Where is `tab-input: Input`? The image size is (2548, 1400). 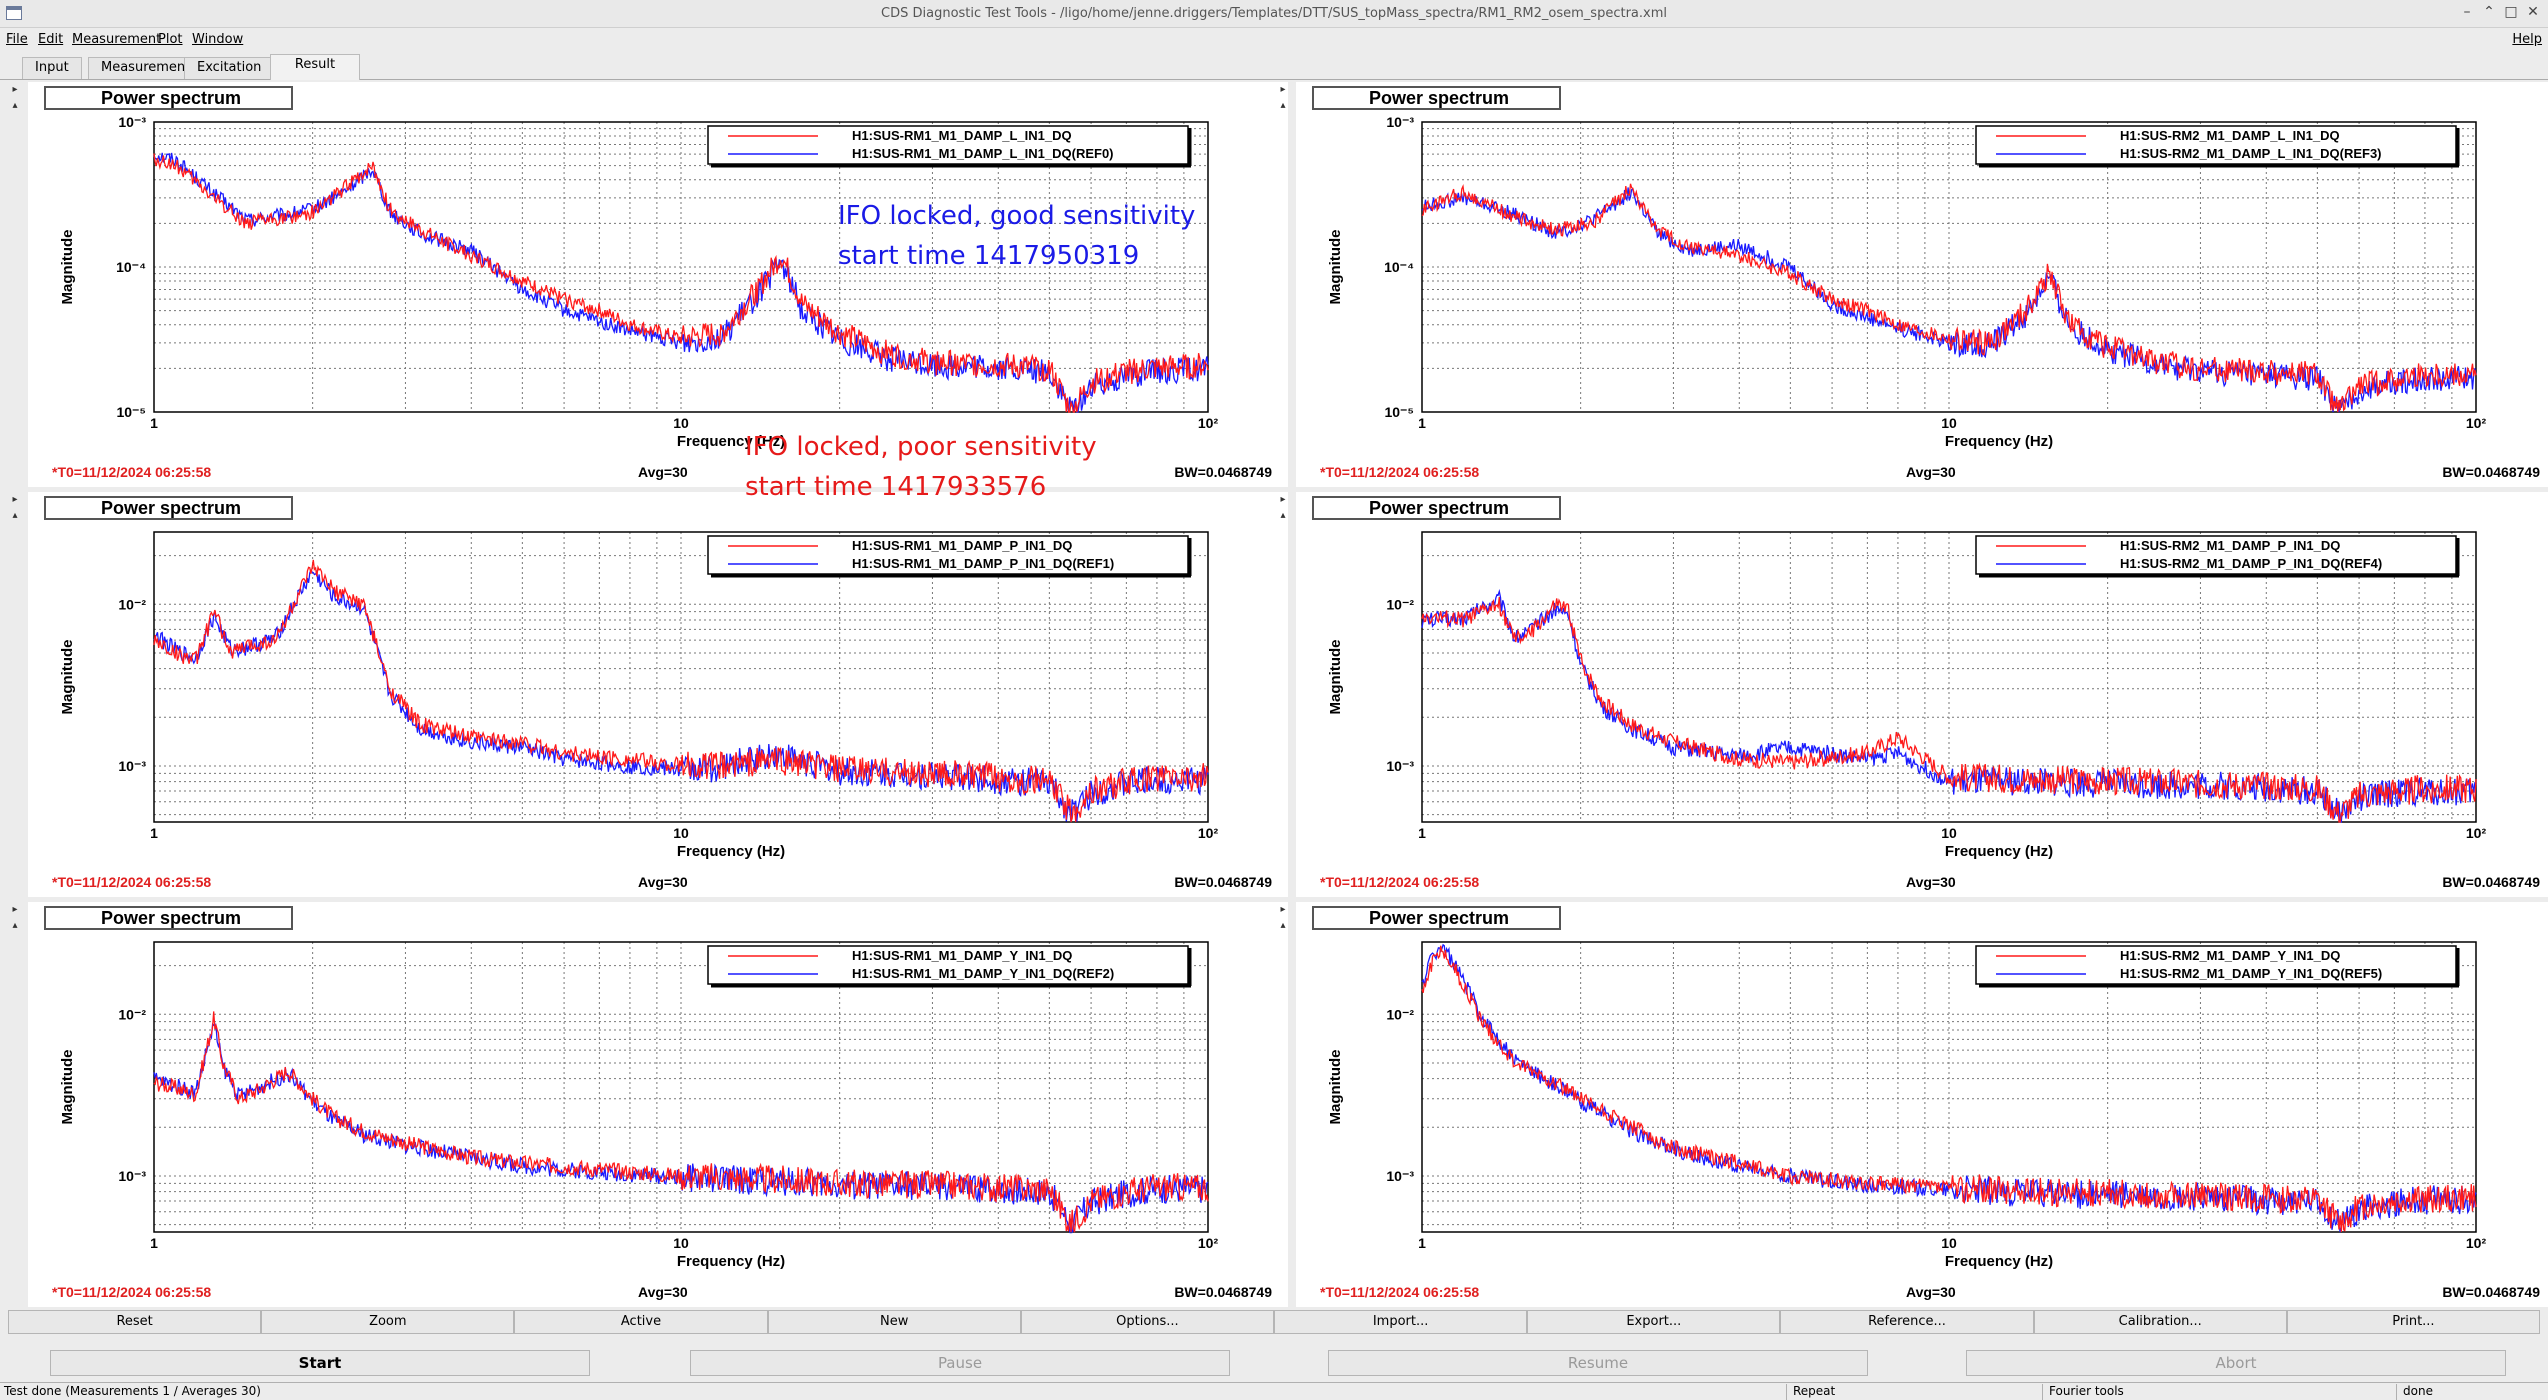
tab-input: Input is located at coordinates (52, 68).